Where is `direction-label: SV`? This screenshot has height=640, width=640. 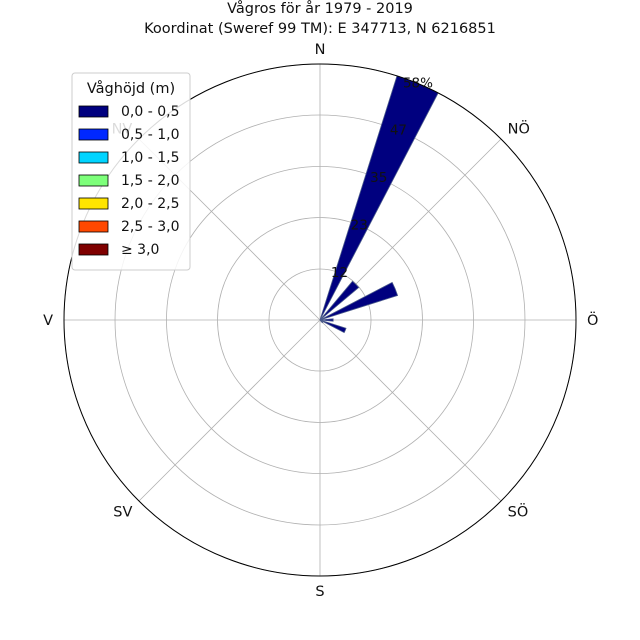
direction-label: SV is located at coordinates (122, 513).